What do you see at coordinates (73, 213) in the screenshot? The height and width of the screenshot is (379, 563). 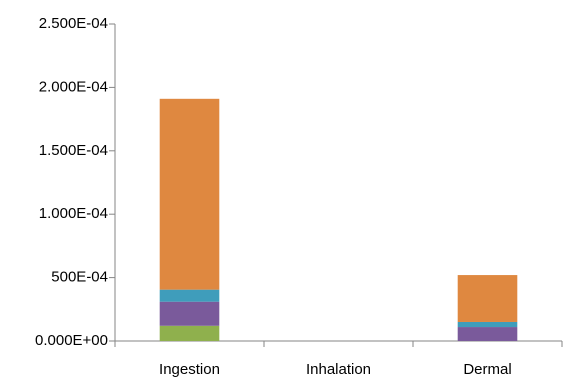 I see `y-tick-label: 1.000E-04` at bounding box center [73, 213].